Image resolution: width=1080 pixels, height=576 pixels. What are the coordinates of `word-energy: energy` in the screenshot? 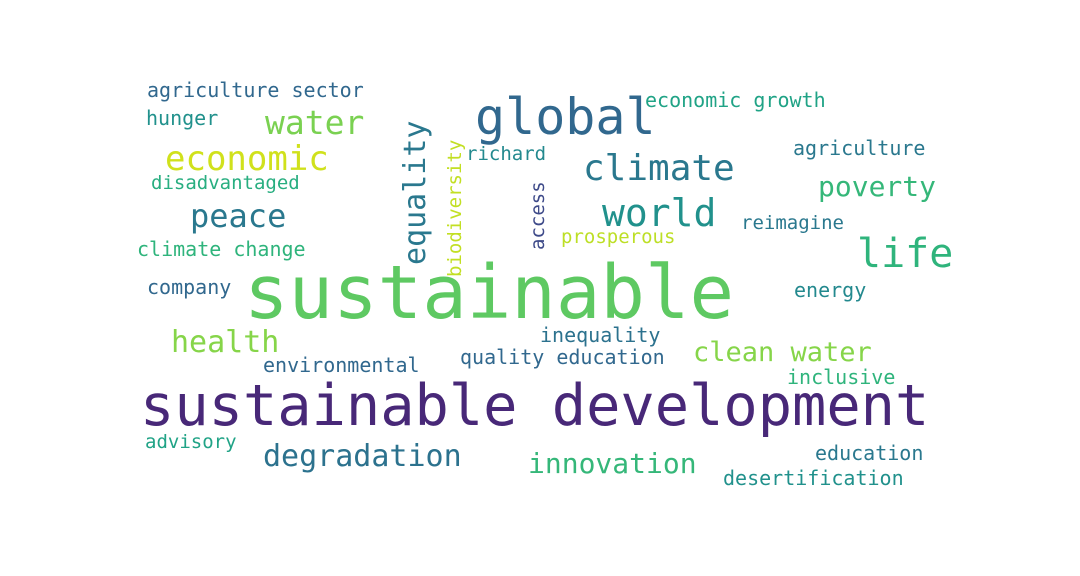 It's located at (830, 290).